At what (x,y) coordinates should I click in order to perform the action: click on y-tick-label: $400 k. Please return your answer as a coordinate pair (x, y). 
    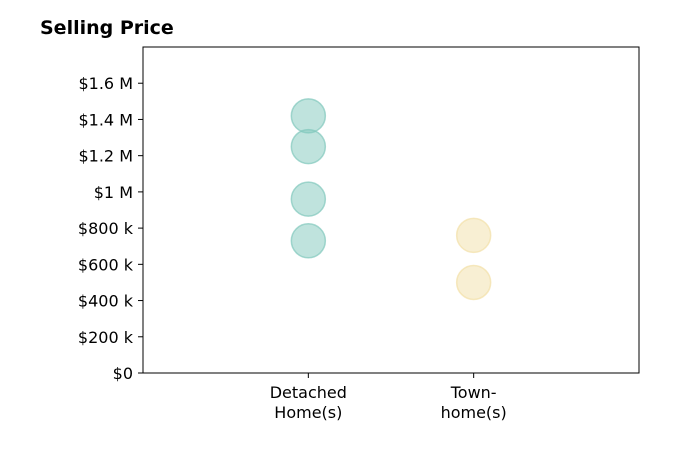
    Looking at the image, I should click on (106, 301).